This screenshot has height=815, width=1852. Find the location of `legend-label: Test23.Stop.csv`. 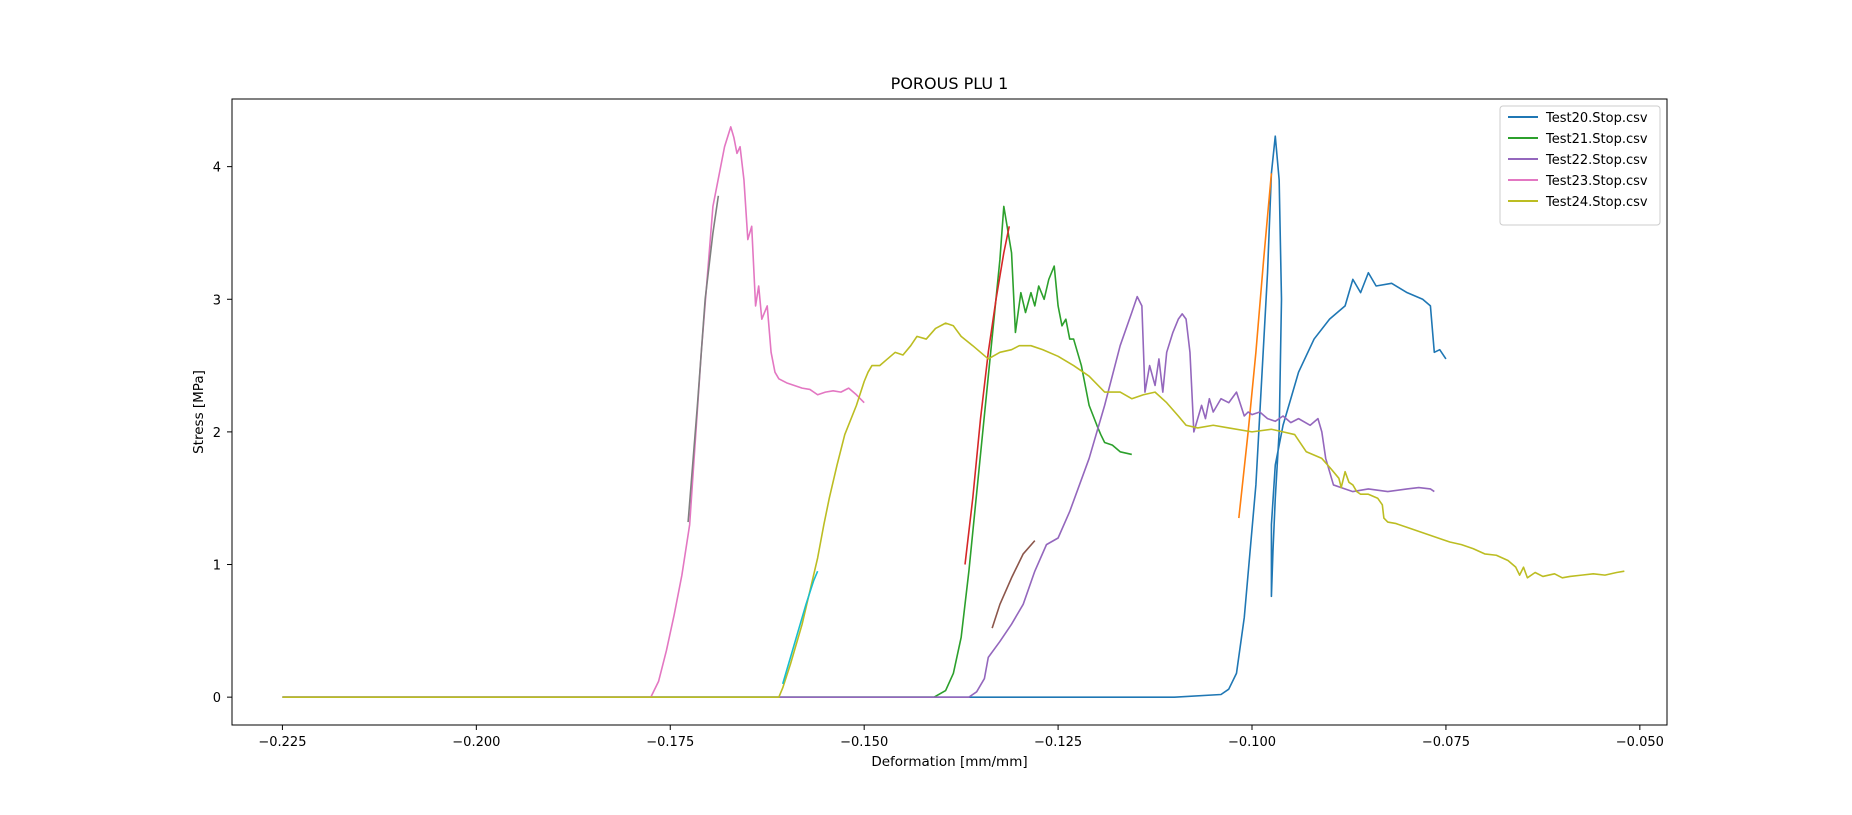

legend-label: Test23.Stop.csv is located at coordinates (1596, 181).